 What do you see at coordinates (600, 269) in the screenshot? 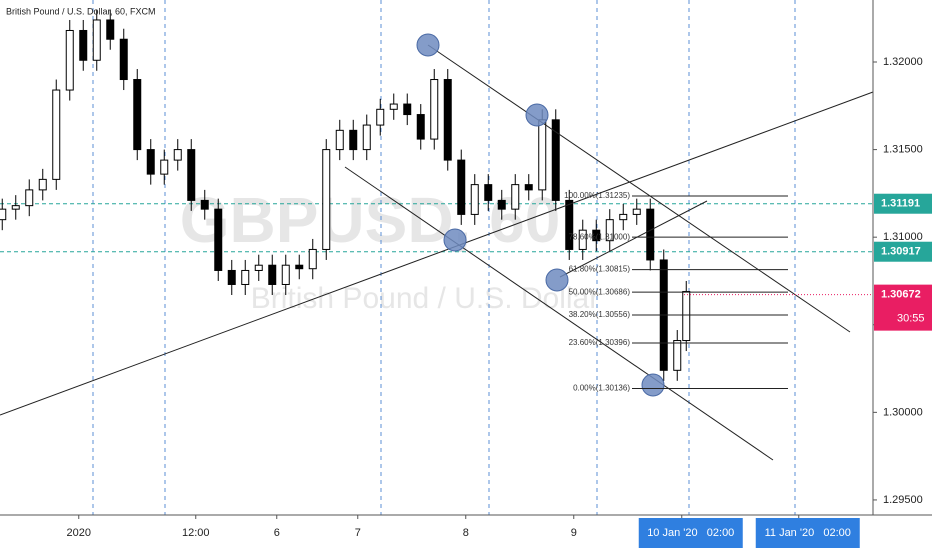
I see `fib-label: 61.80%(1.30815)` at bounding box center [600, 269].